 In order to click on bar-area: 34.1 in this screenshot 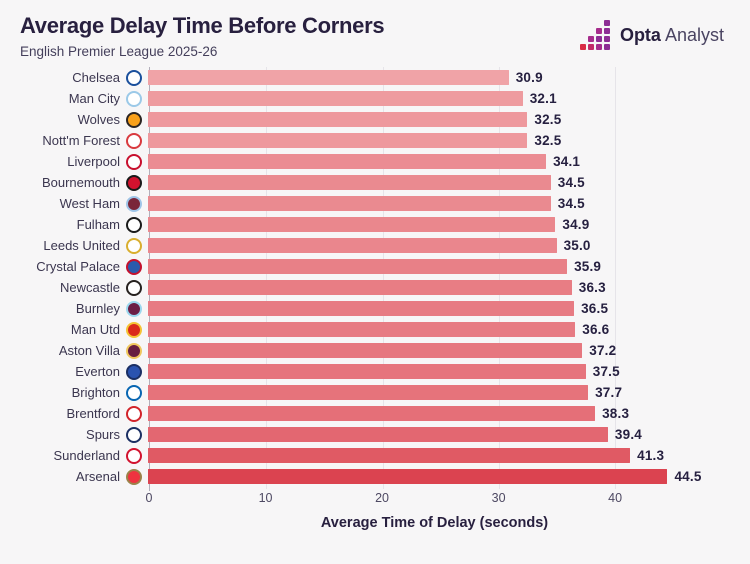, I will do `click(434, 161)`.